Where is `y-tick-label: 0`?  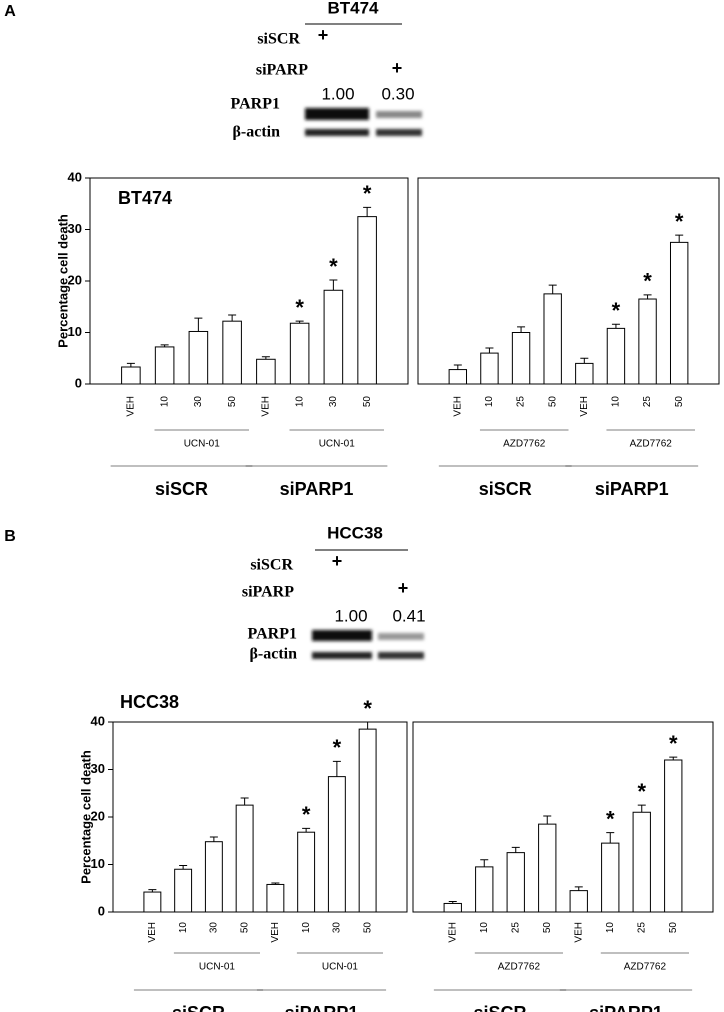
y-tick-label: 0 is located at coordinates (78, 382).